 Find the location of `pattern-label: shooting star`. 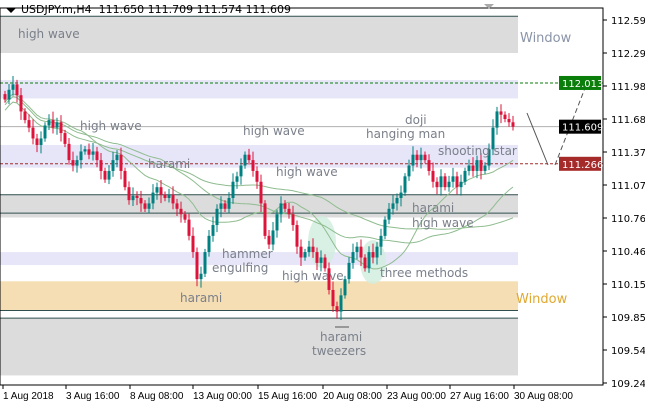

pattern-label: shooting star is located at coordinates (477, 151).